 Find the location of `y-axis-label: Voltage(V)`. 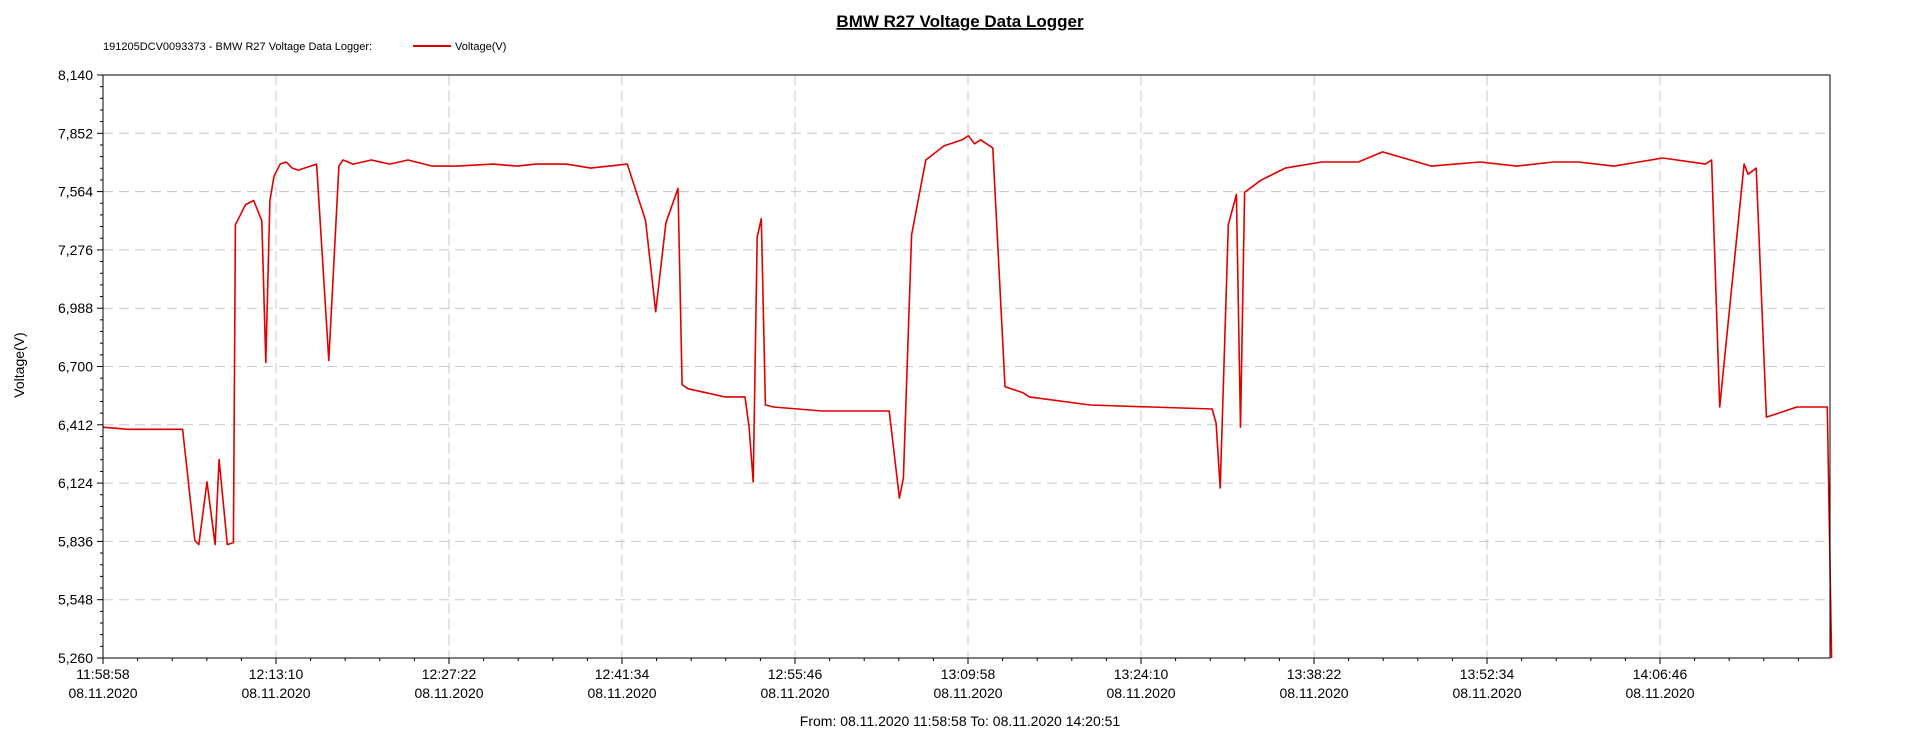

y-axis-label: Voltage(V) is located at coordinates (19, 364).